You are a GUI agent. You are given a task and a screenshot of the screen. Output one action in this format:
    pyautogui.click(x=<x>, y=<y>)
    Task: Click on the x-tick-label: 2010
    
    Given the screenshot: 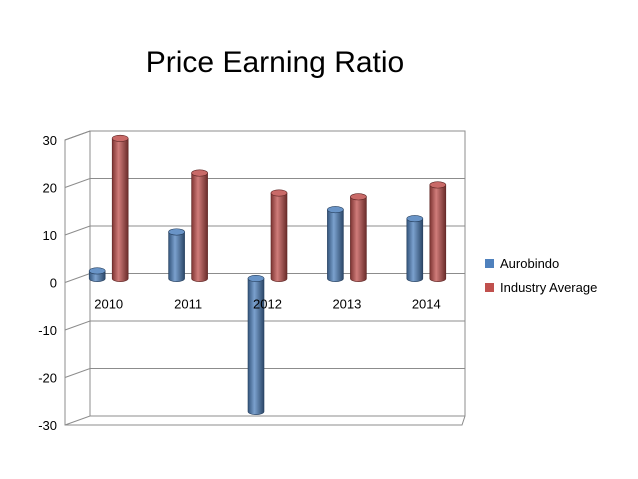 What is the action you would take?
    pyautogui.click(x=108, y=304)
    